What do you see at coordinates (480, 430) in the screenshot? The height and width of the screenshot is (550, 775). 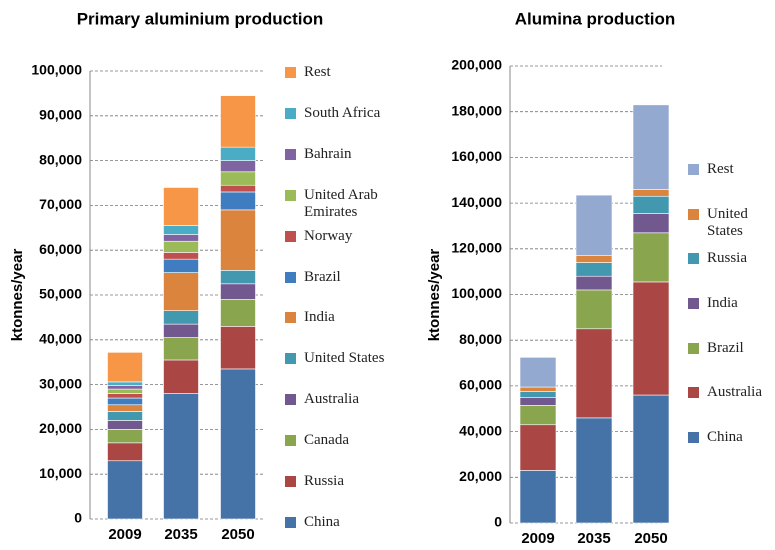 I see `y-tick-label: 40,000` at bounding box center [480, 430].